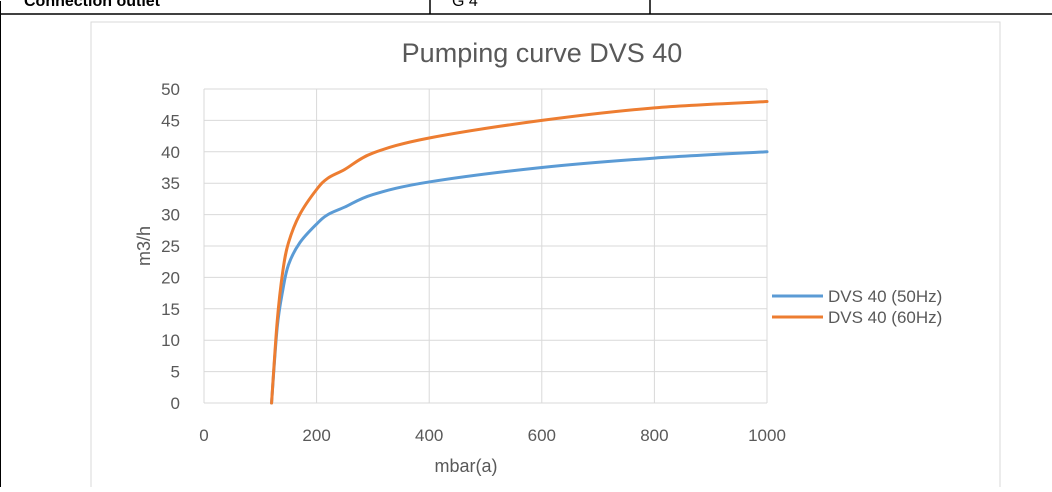  I want to click on y-tick-label: 0, so click(175, 403).